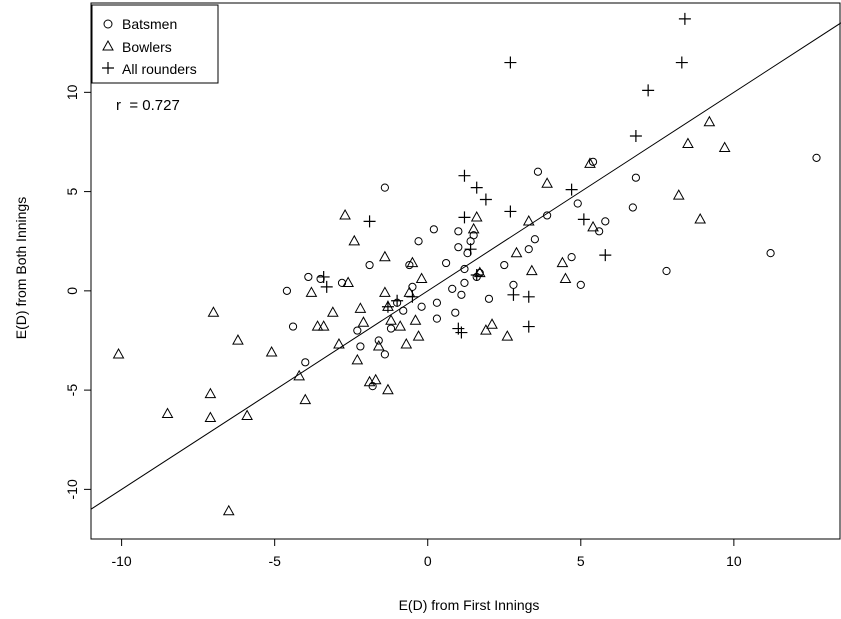 The width and height of the screenshot is (841, 619). I want to click on x-tick-label: 5, so click(581, 561).